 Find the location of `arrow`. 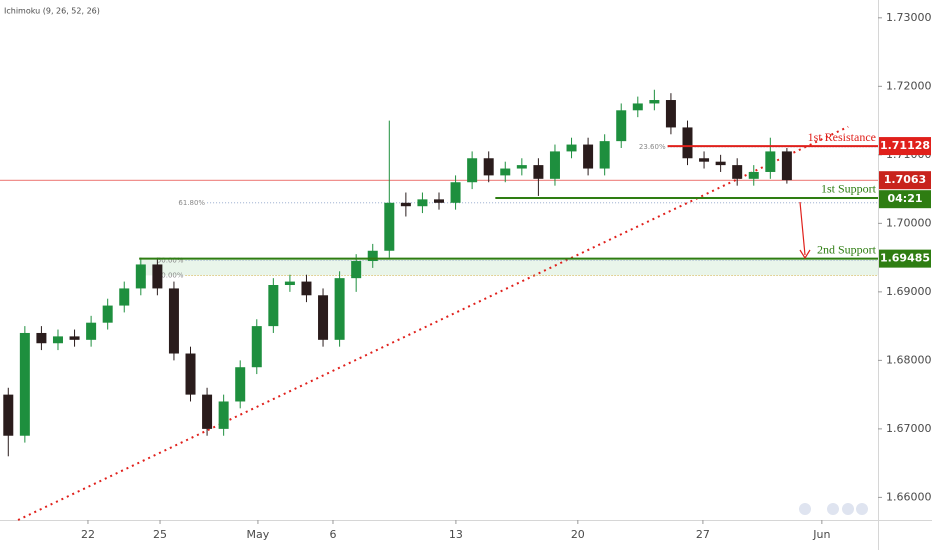

arrow is located at coordinates (802, 228).